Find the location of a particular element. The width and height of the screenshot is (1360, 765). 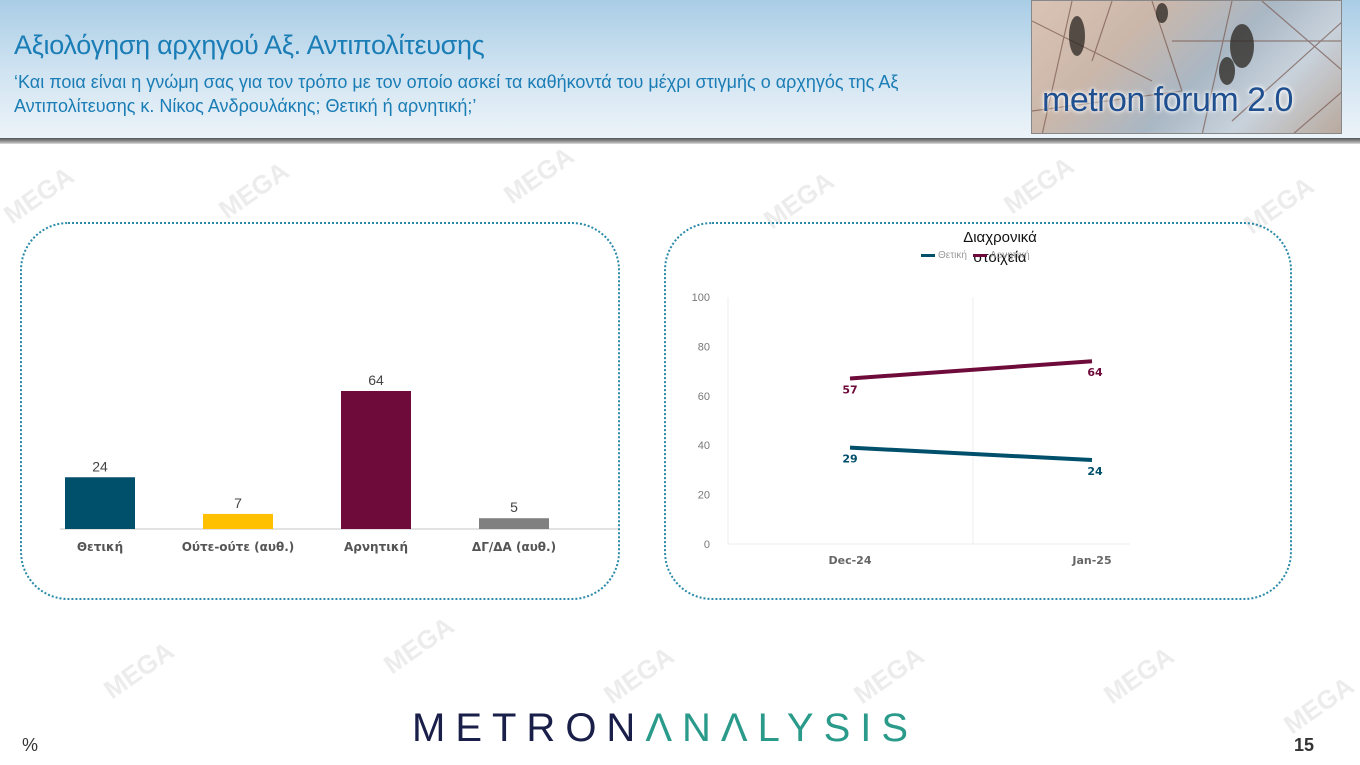

x-tick-label: Dec-24 is located at coordinates (850, 560).